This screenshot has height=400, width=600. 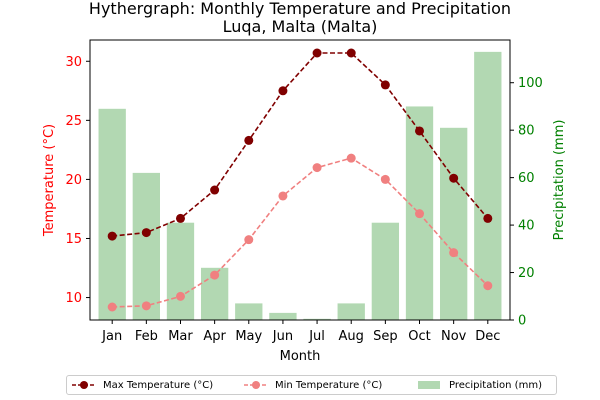 I want to click on y-axis-left-label: Temperature (°C), so click(x=49, y=180).